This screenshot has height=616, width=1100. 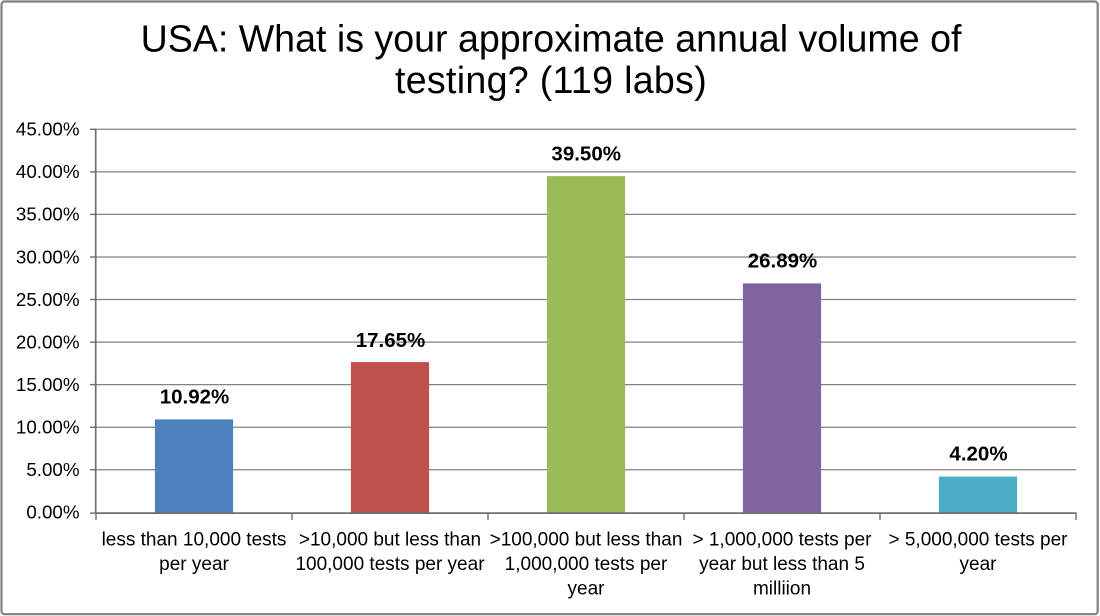 I want to click on svg-text: per year, so click(x=194, y=564).